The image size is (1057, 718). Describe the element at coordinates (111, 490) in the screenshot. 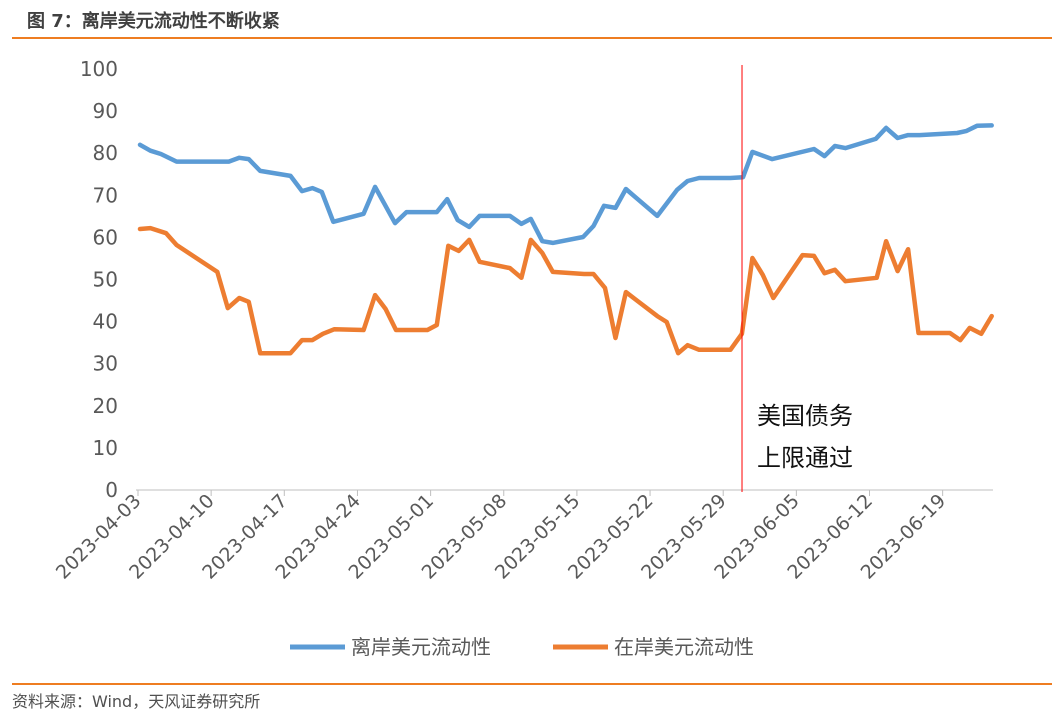

I see `y-tick-label: 0` at that location.